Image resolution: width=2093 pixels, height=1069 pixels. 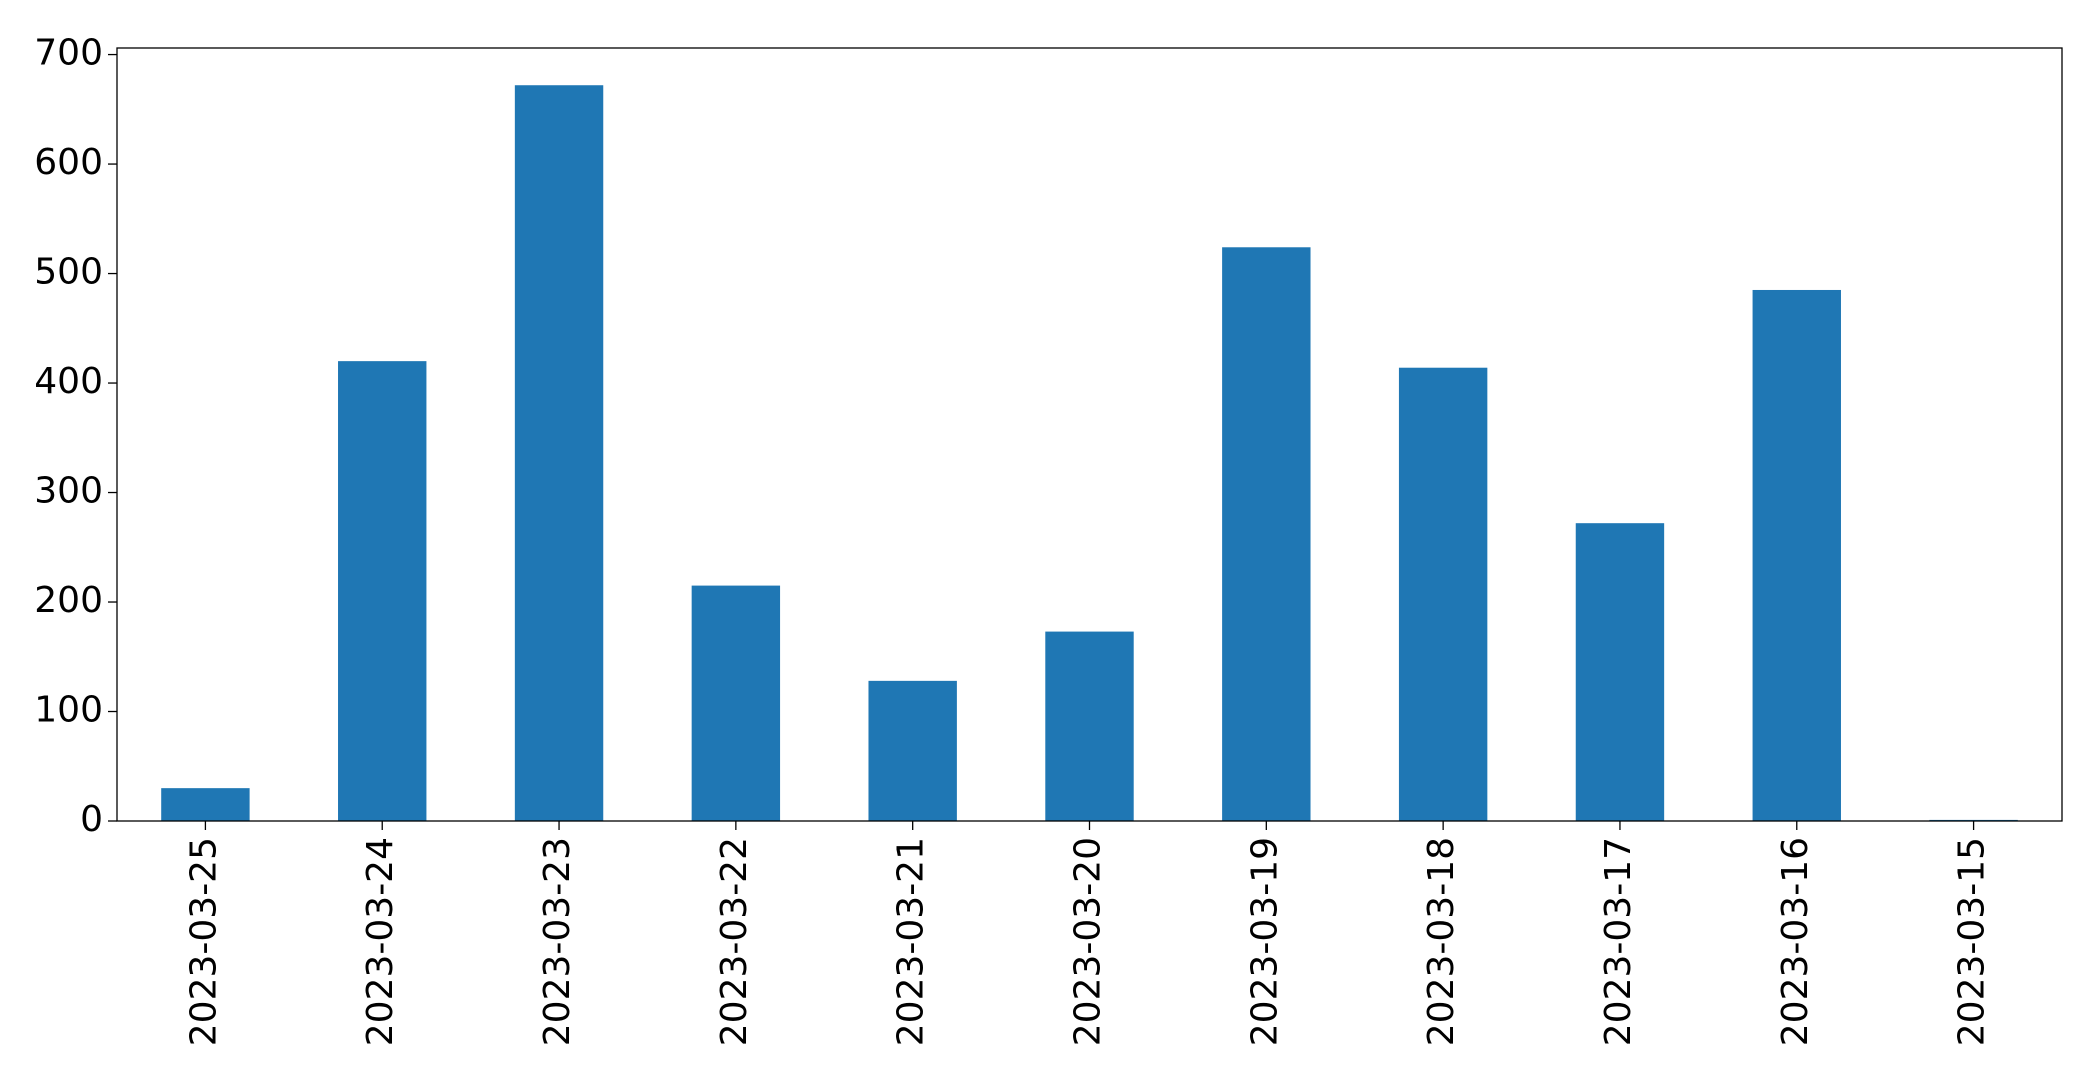 I want to click on y-tick-label: 100, so click(x=68, y=710).